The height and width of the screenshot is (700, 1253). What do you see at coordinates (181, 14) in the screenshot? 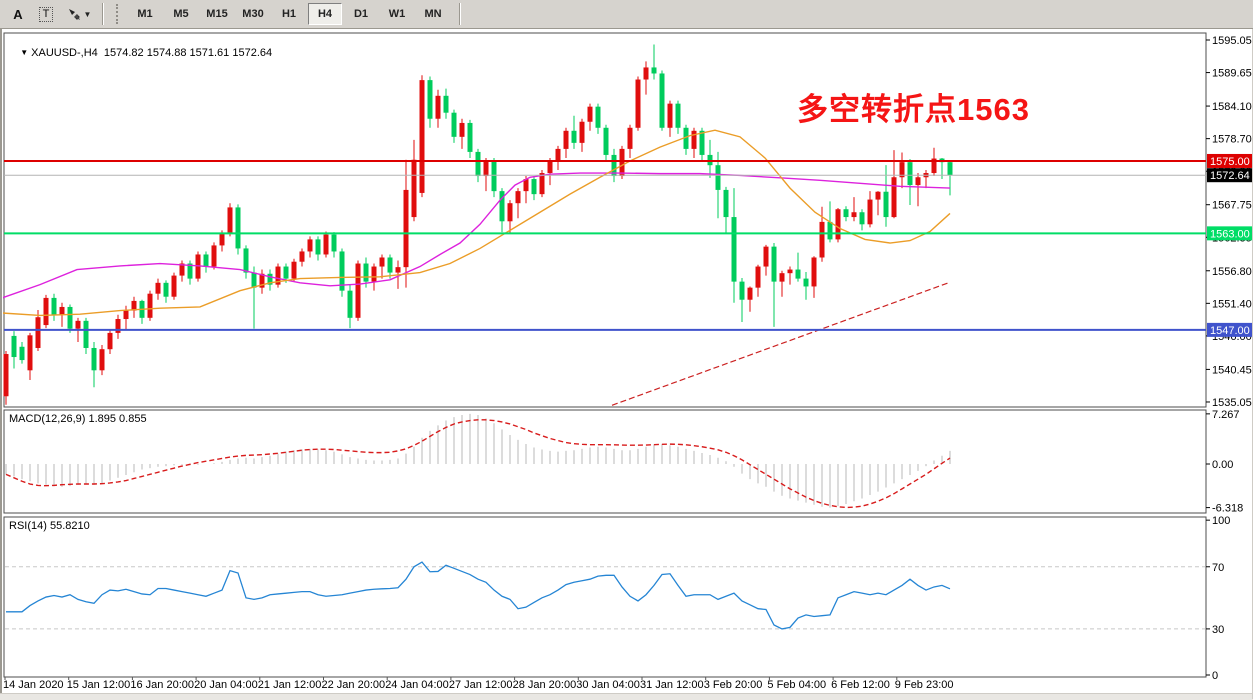
I see `timeframe-button-m5: M5` at bounding box center [181, 14].